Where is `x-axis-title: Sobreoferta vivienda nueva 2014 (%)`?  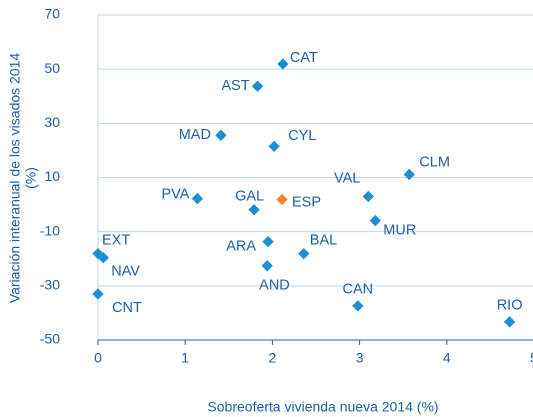
x-axis-title: Sobreoferta vivienda nueva 2014 (%) is located at coordinates (322, 407).